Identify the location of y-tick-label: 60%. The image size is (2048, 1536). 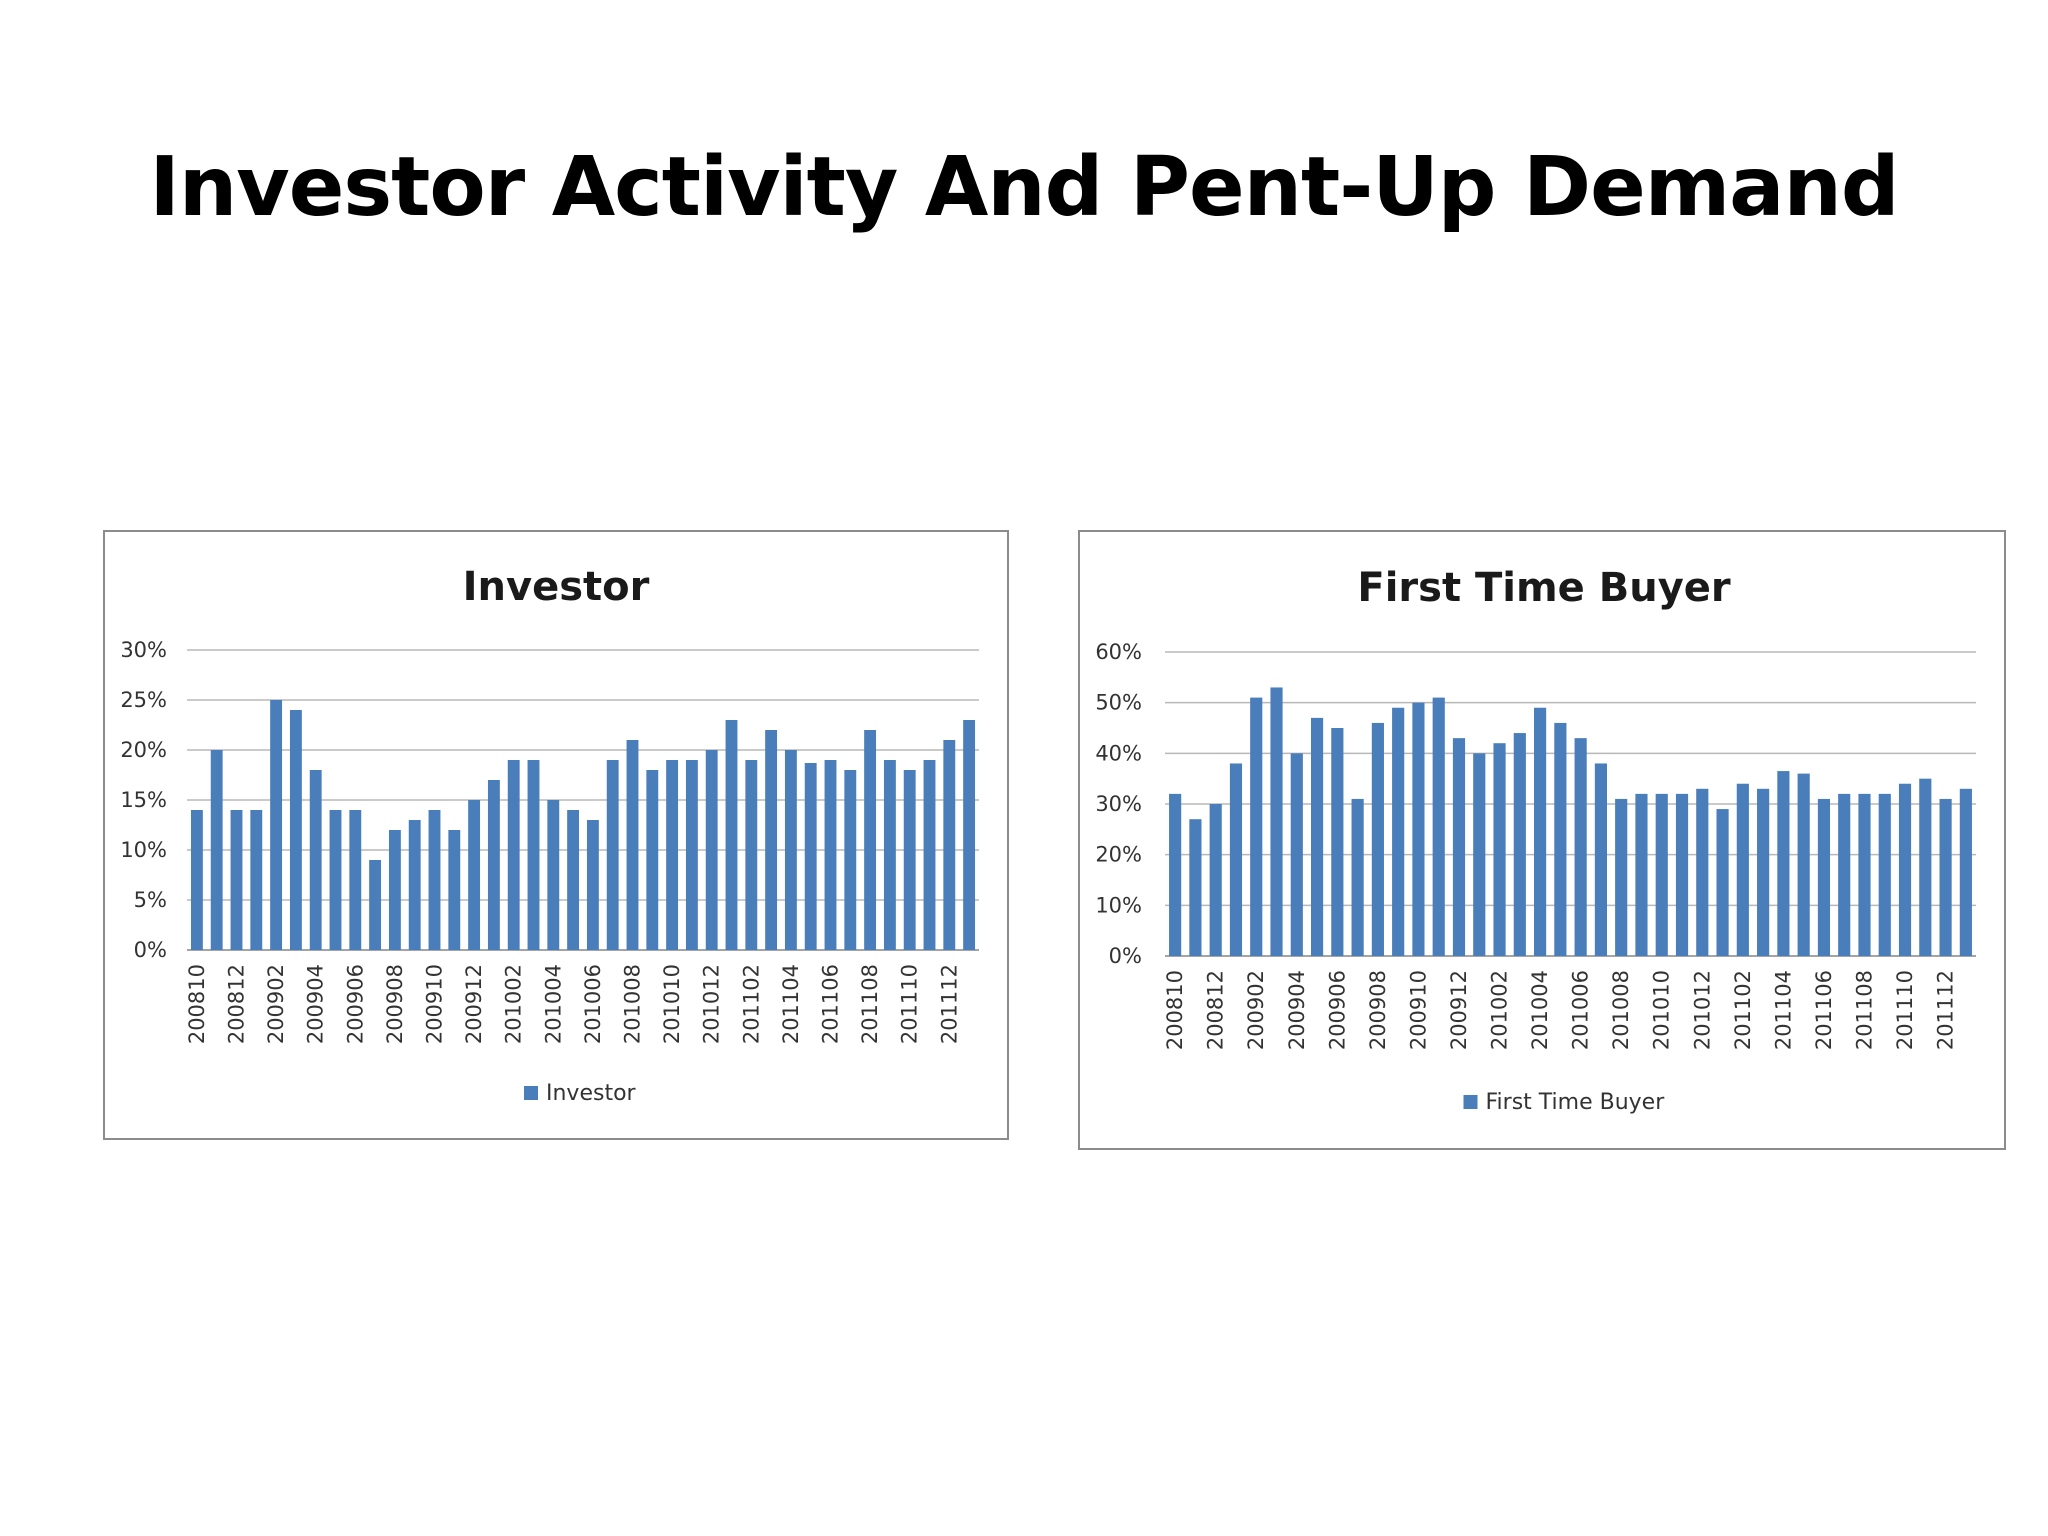
(1118, 652).